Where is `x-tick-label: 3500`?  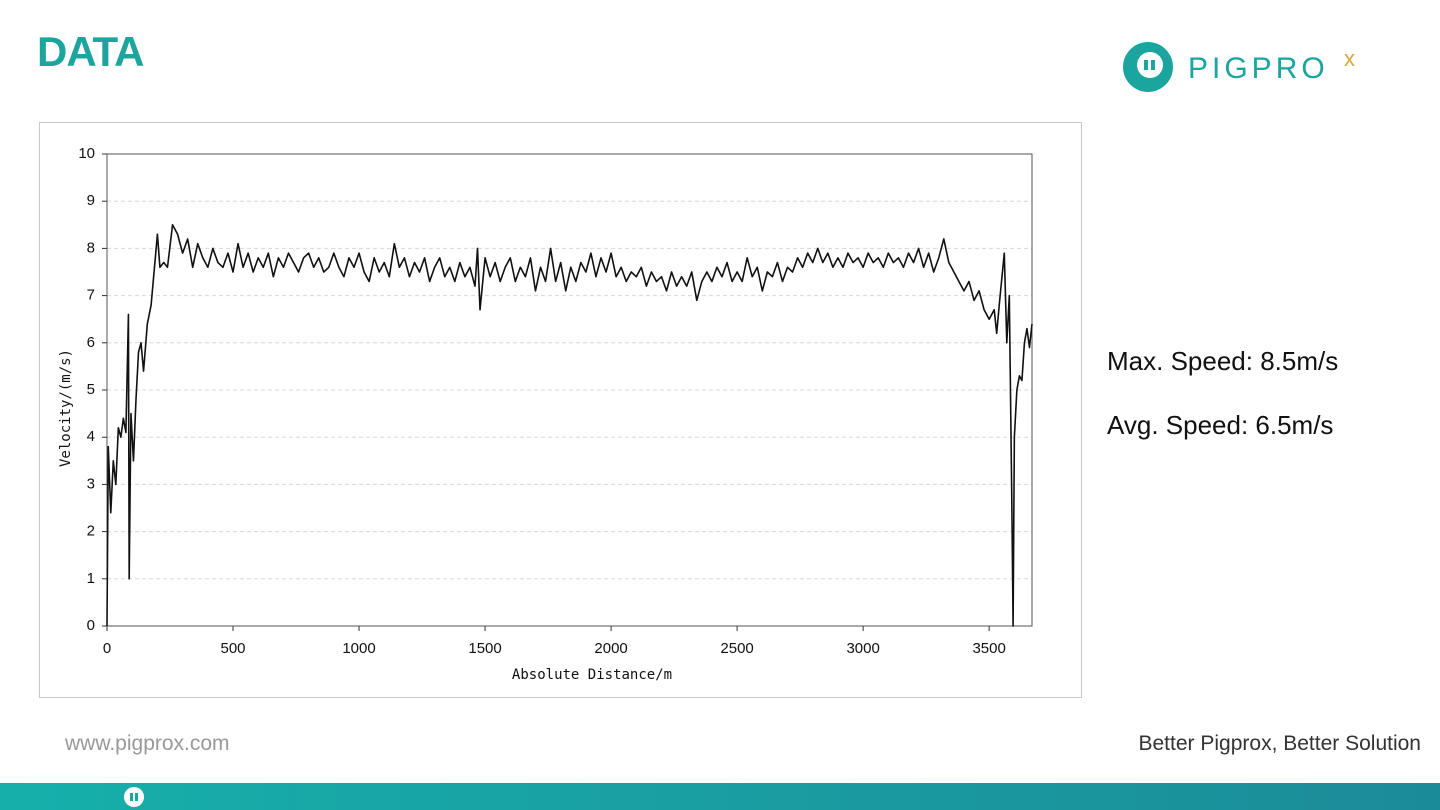 x-tick-label: 3500 is located at coordinates (988, 648).